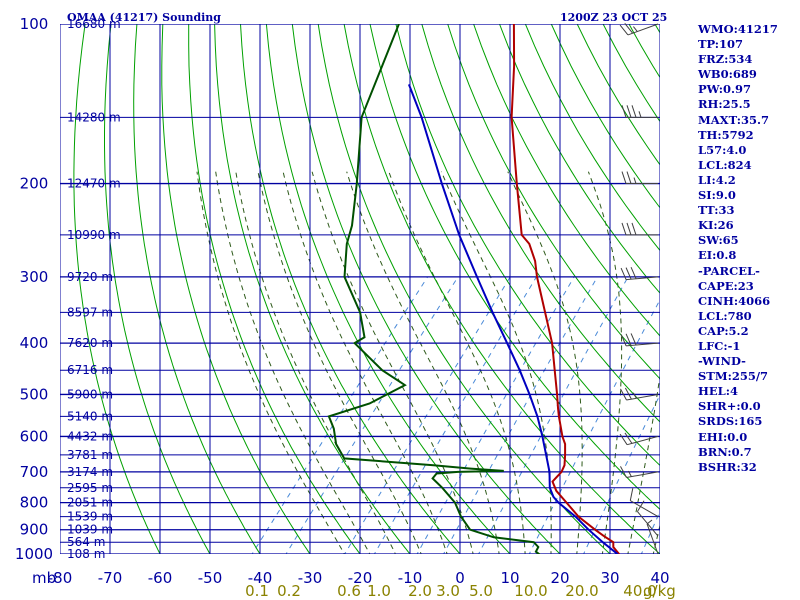  I want to click on height-label: 10990 m, so click(94, 235).